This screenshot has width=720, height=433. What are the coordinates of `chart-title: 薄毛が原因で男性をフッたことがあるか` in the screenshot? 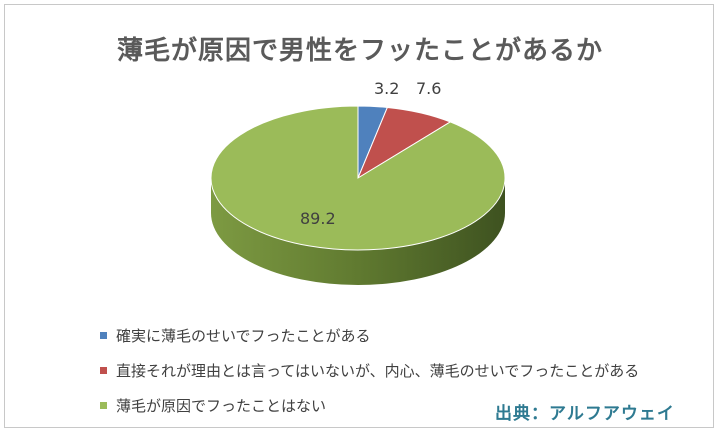 It's located at (359, 51).